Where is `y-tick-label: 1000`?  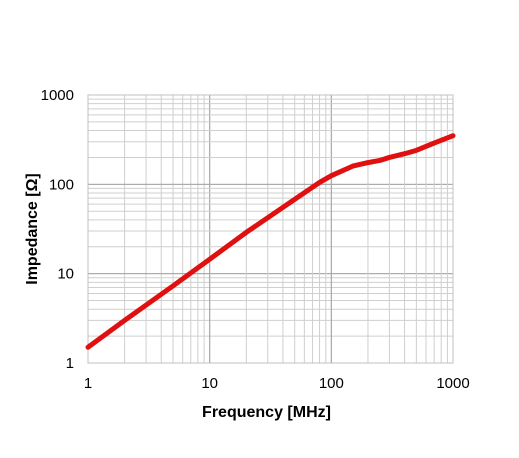
y-tick-label: 1000 is located at coordinates (57, 95).